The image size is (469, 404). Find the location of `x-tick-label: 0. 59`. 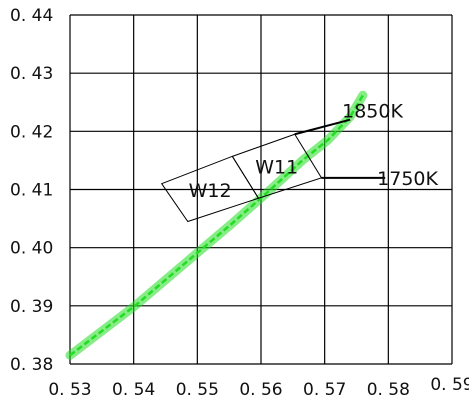

x-tick-label: 0. 59 is located at coordinates (449, 385).